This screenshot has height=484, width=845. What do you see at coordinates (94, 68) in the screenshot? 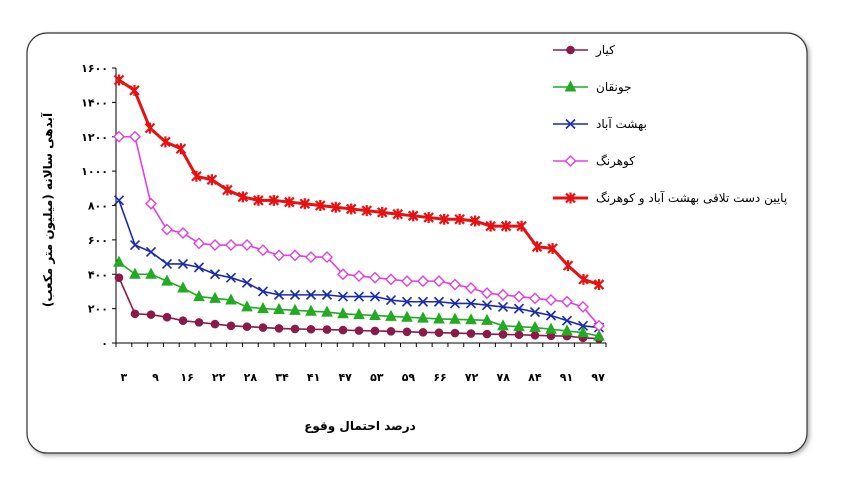
I see `y-tick-label: ۱۶۰۰` at bounding box center [94, 68].